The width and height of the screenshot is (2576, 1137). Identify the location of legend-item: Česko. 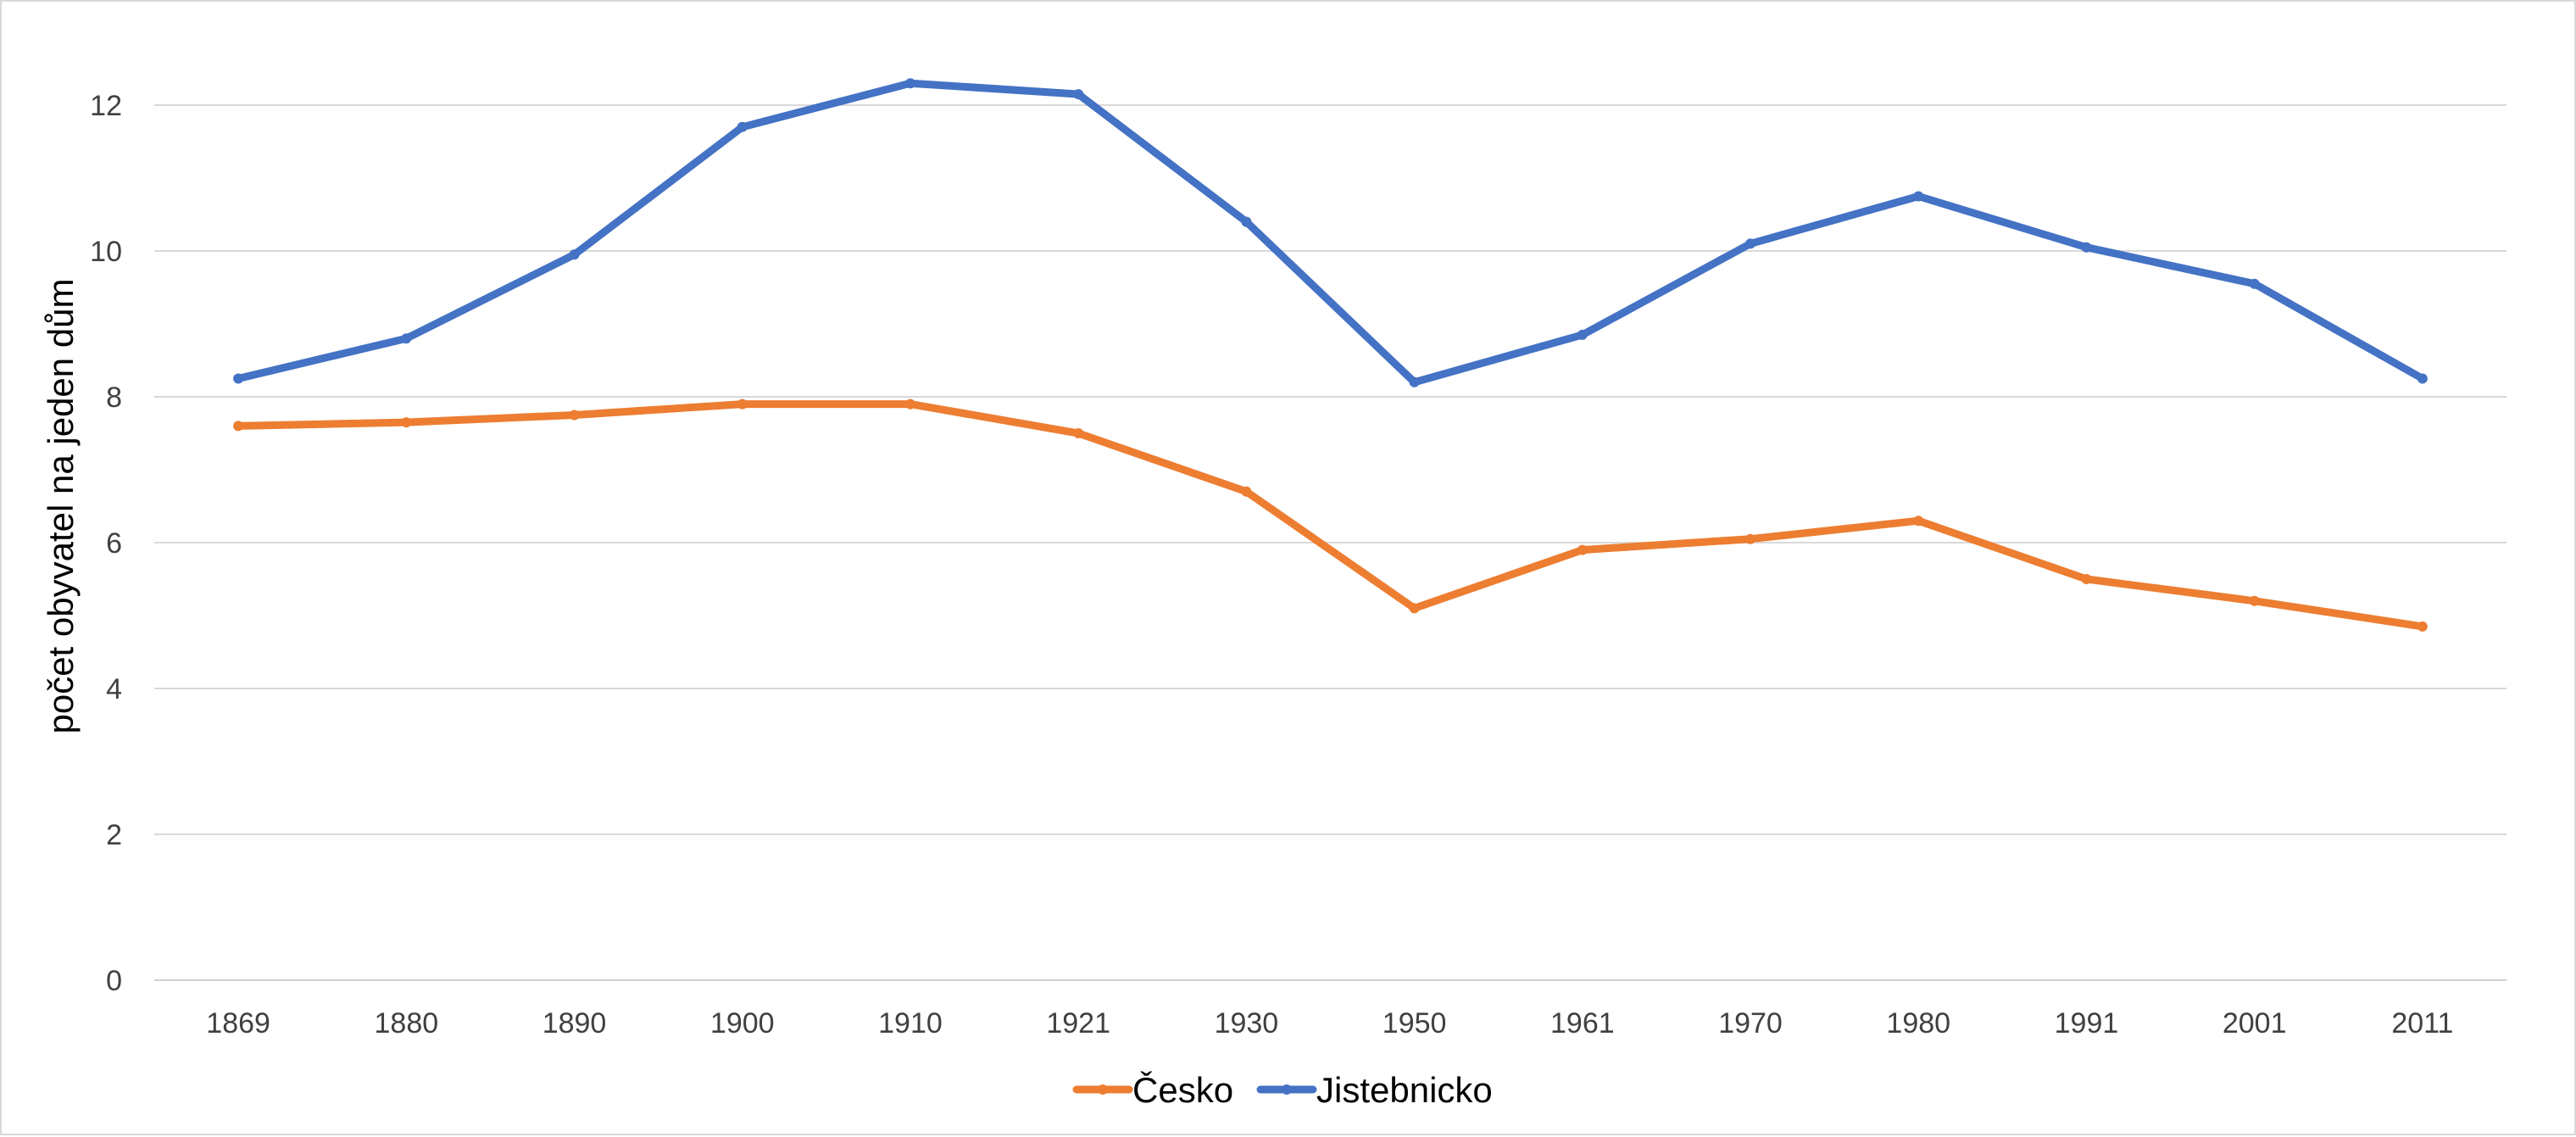
(1152, 1090).